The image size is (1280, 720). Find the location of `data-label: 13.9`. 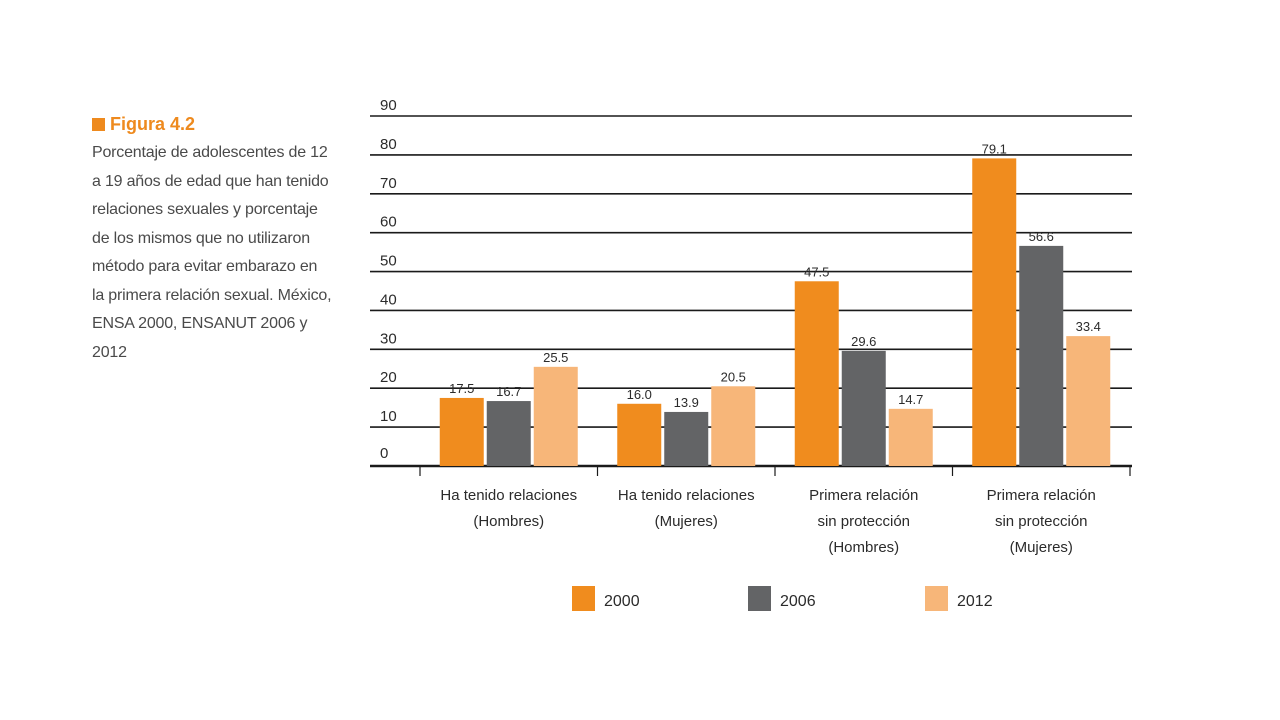

data-label: 13.9 is located at coordinates (686, 402).